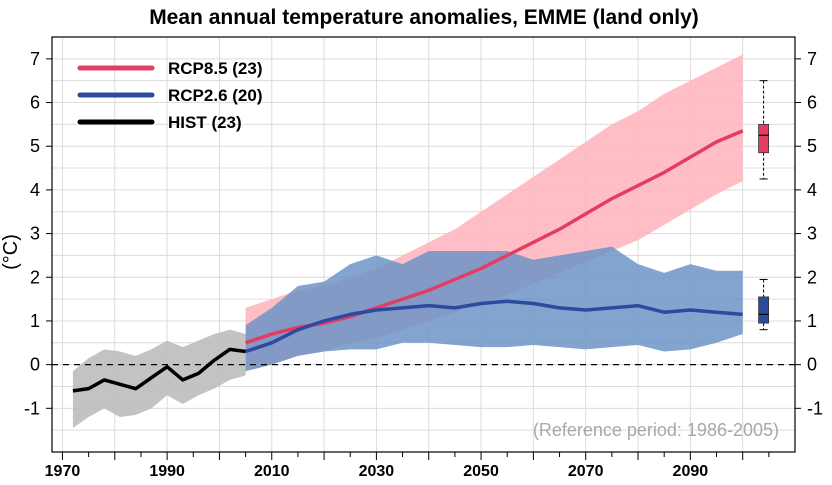 The image size is (832, 485). I want to click on legend-item: HIST (23), so click(159, 122).